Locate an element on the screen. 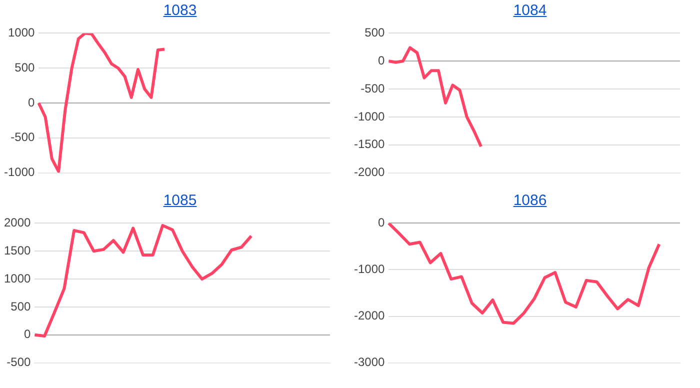 The height and width of the screenshot is (388, 700). chart-title: 1086 is located at coordinates (530, 201).